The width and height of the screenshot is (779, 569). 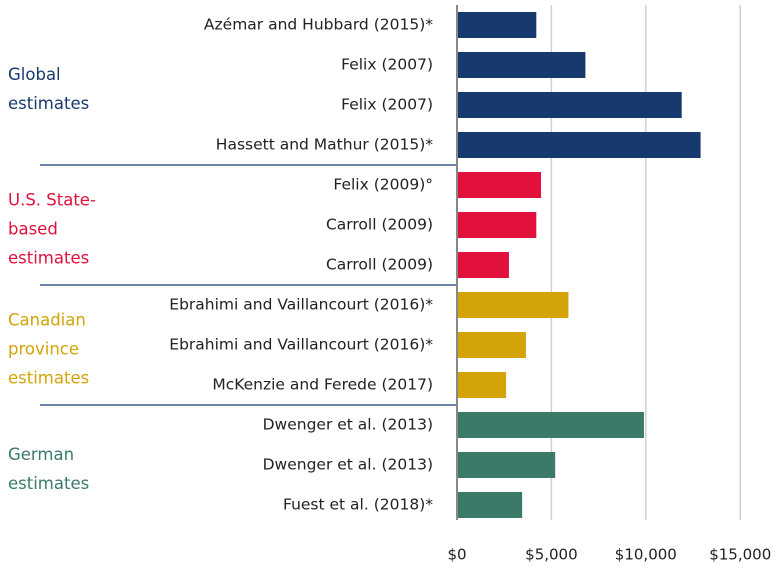 I want to click on group-label: Global, so click(x=34, y=74).